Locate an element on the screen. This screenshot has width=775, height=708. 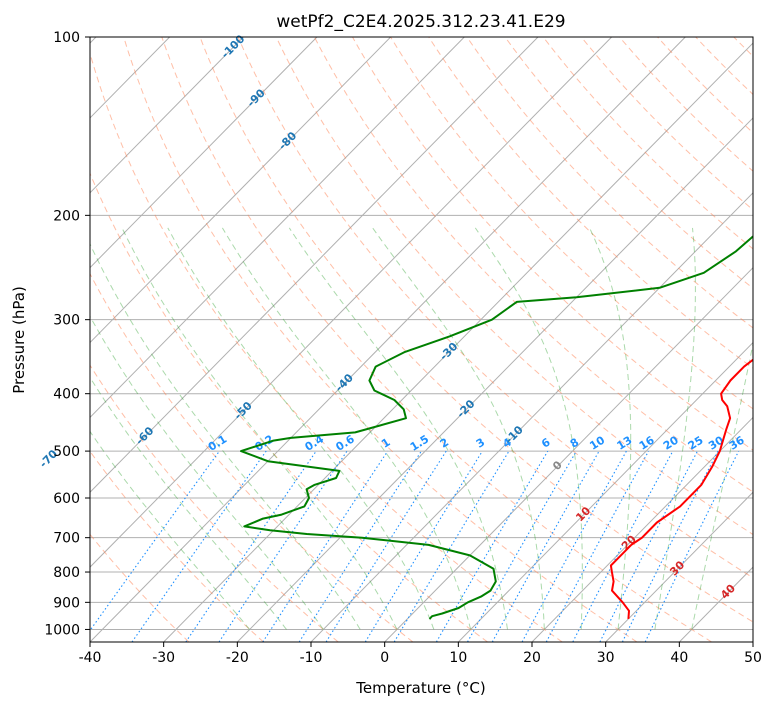
x-tick-label: 40 is located at coordinates (679, 658).